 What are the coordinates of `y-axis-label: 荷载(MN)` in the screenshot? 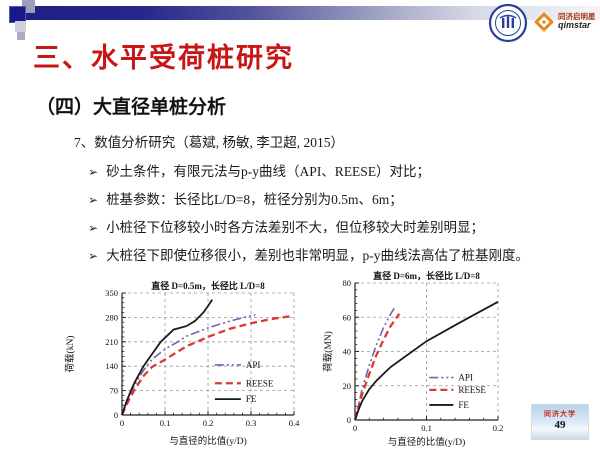 It's located at (328, 351).